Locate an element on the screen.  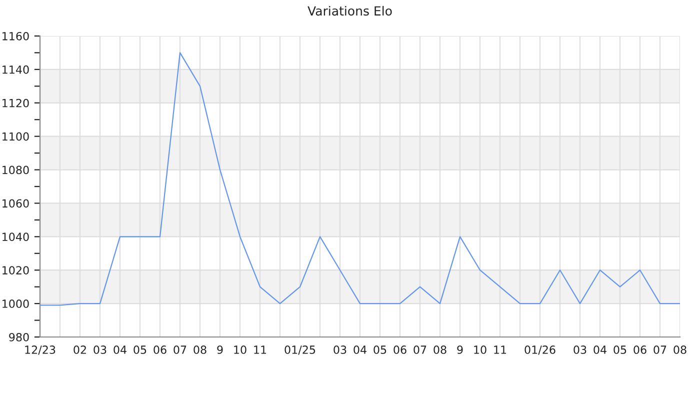
y-tick-label: 1100 is located at coordinates (15, 136).